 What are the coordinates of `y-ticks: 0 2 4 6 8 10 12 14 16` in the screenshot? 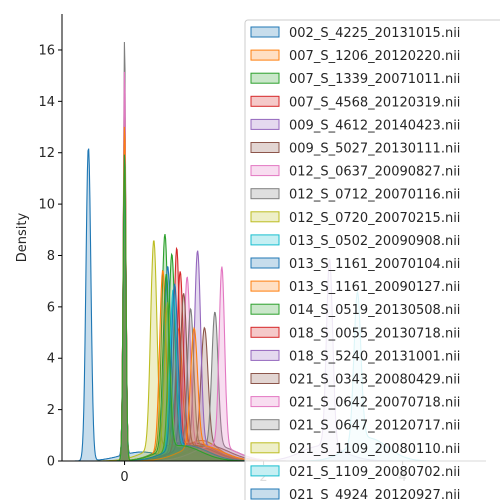 It's located at (50, 256).